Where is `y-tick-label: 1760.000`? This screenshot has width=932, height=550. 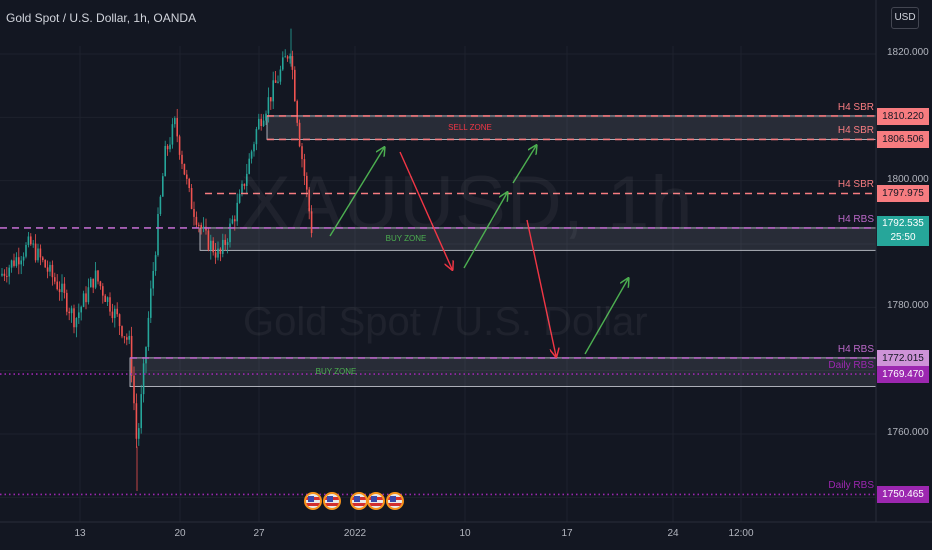
y-tick-label: 1760.000 is located at coordinates (908, 432).